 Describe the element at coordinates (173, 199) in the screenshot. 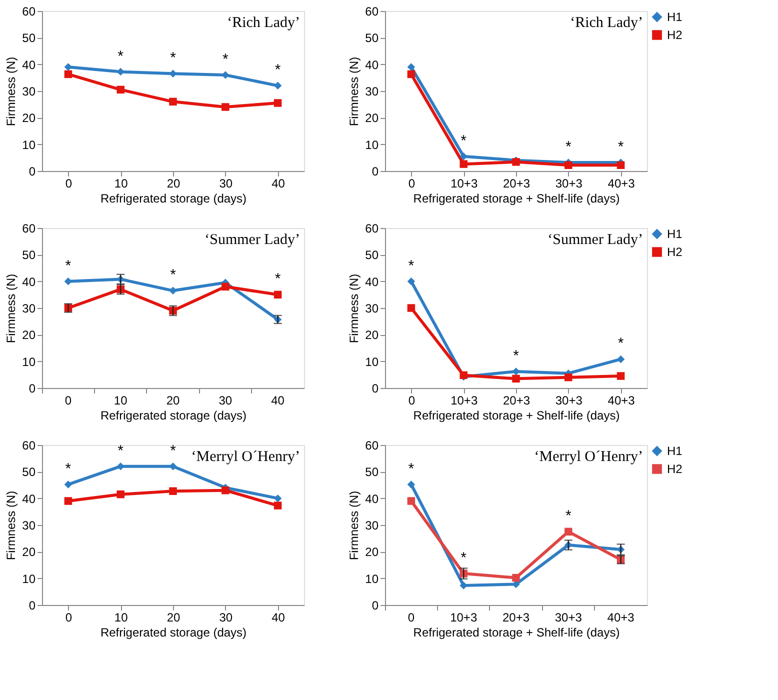

I see `x-axis-title: Refrigerated storage (days)` at that location.